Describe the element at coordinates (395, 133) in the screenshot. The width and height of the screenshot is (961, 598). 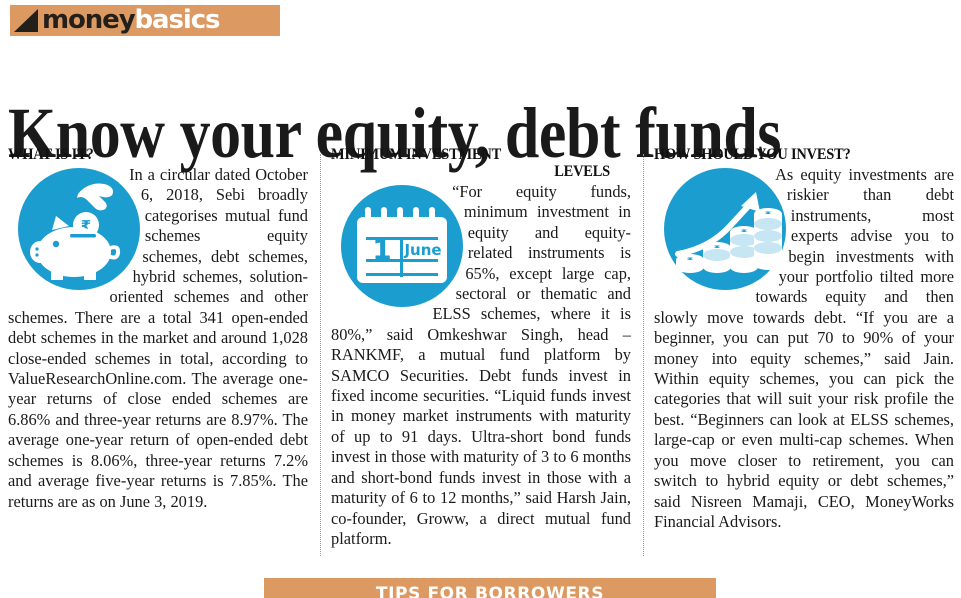
I see `page-title: Know your equity, debt funds` at that location.